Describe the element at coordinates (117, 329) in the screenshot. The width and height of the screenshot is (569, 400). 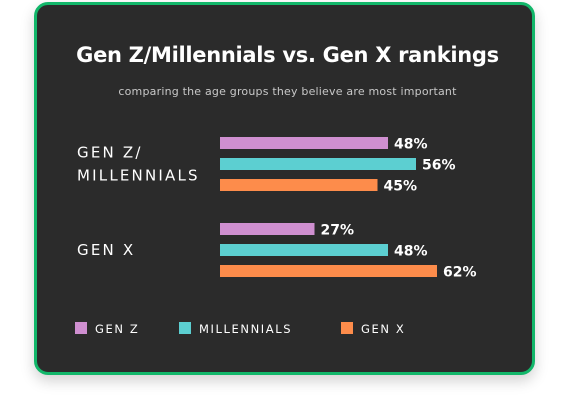
I see `legend-label: GEN Z` at that location.